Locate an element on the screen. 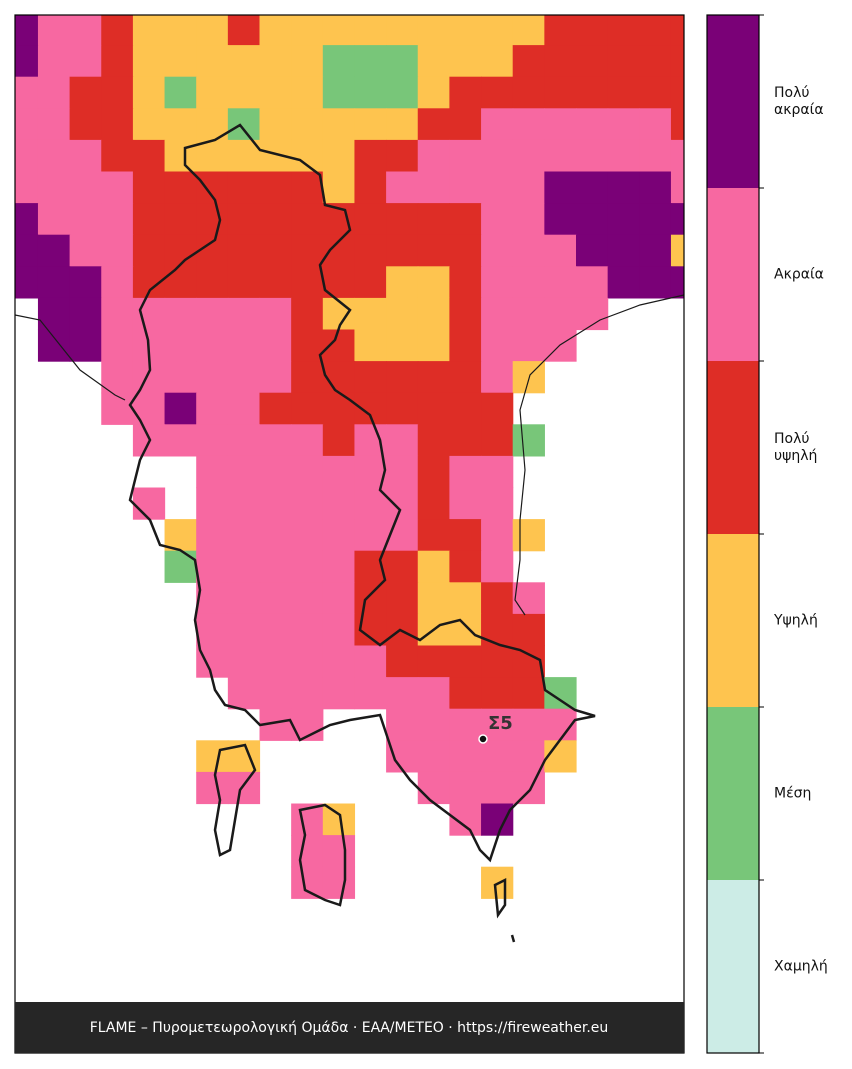  legend-label: Πολύ ακραία is located at coordinates (799, 101).